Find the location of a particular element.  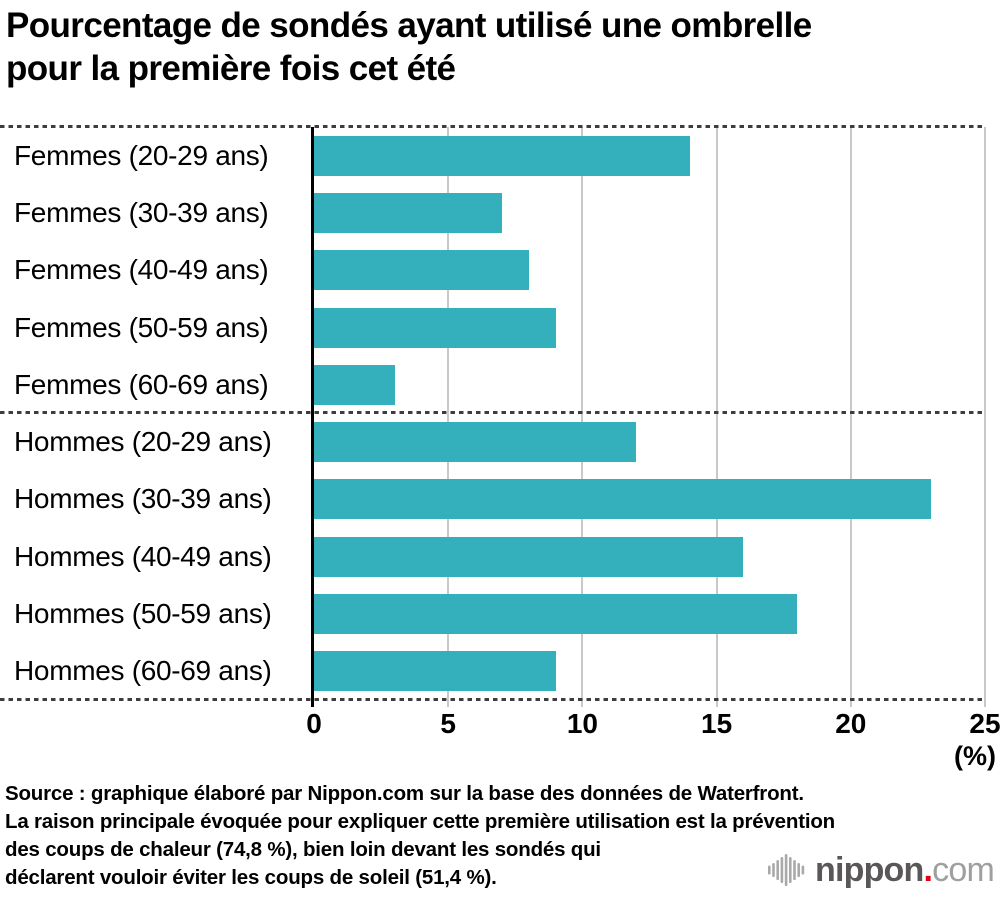

category-label: Hommes (20-29 ans) is located at coordinates (143, 442).